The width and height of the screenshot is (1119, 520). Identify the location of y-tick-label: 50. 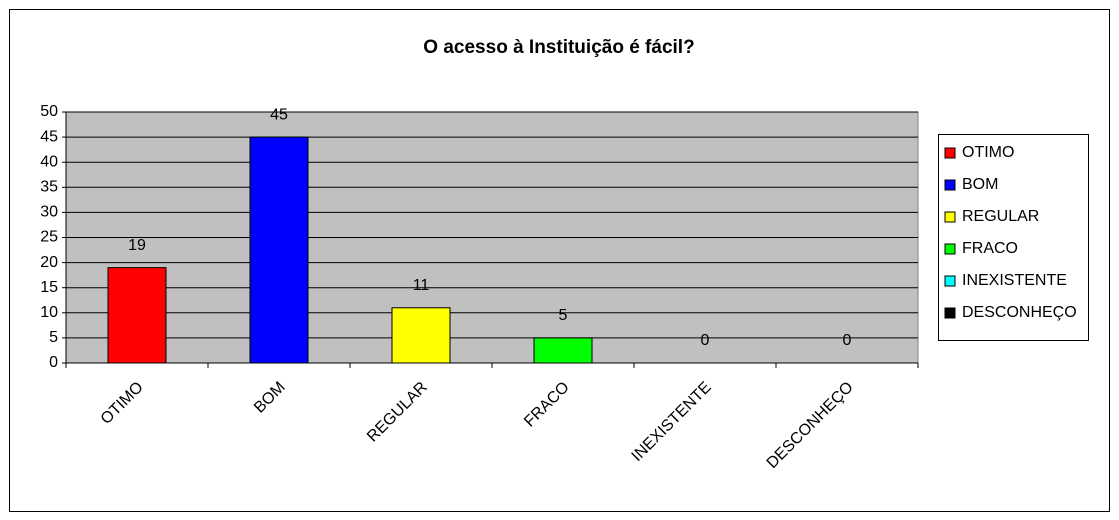
(49, 111).